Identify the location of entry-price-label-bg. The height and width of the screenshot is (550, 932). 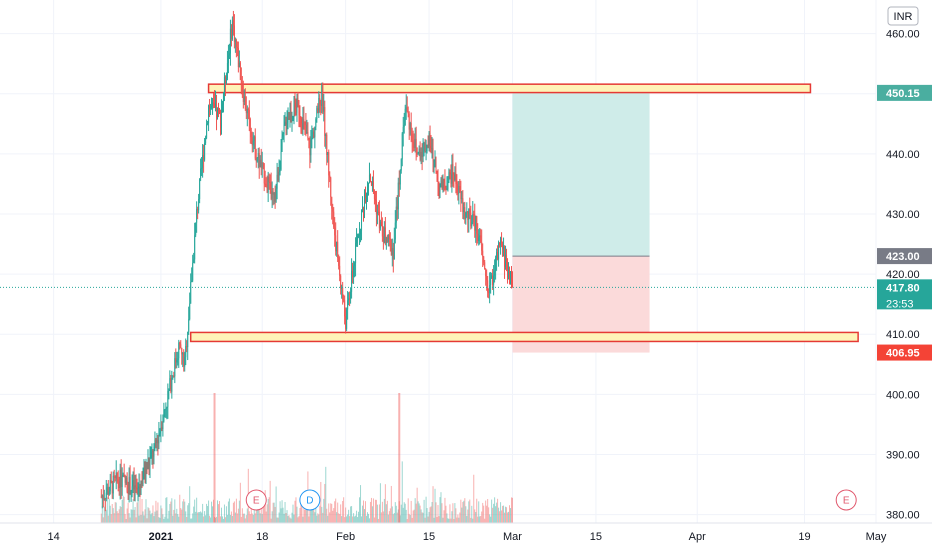
(904, 256).